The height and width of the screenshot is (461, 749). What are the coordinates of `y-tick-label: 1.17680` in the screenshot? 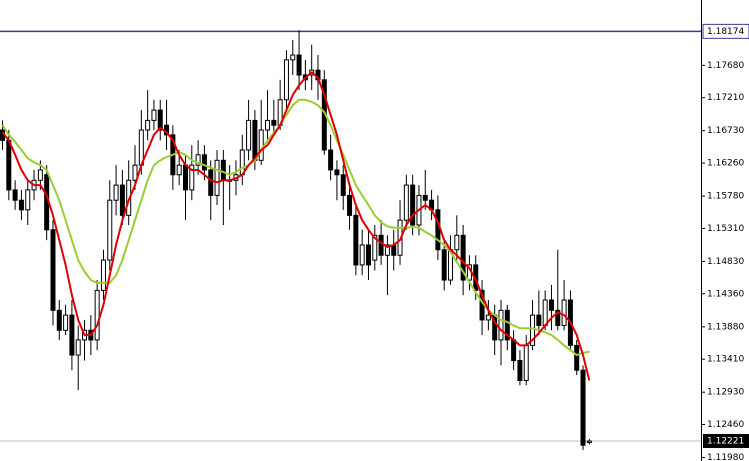 It's located at (725, 66).